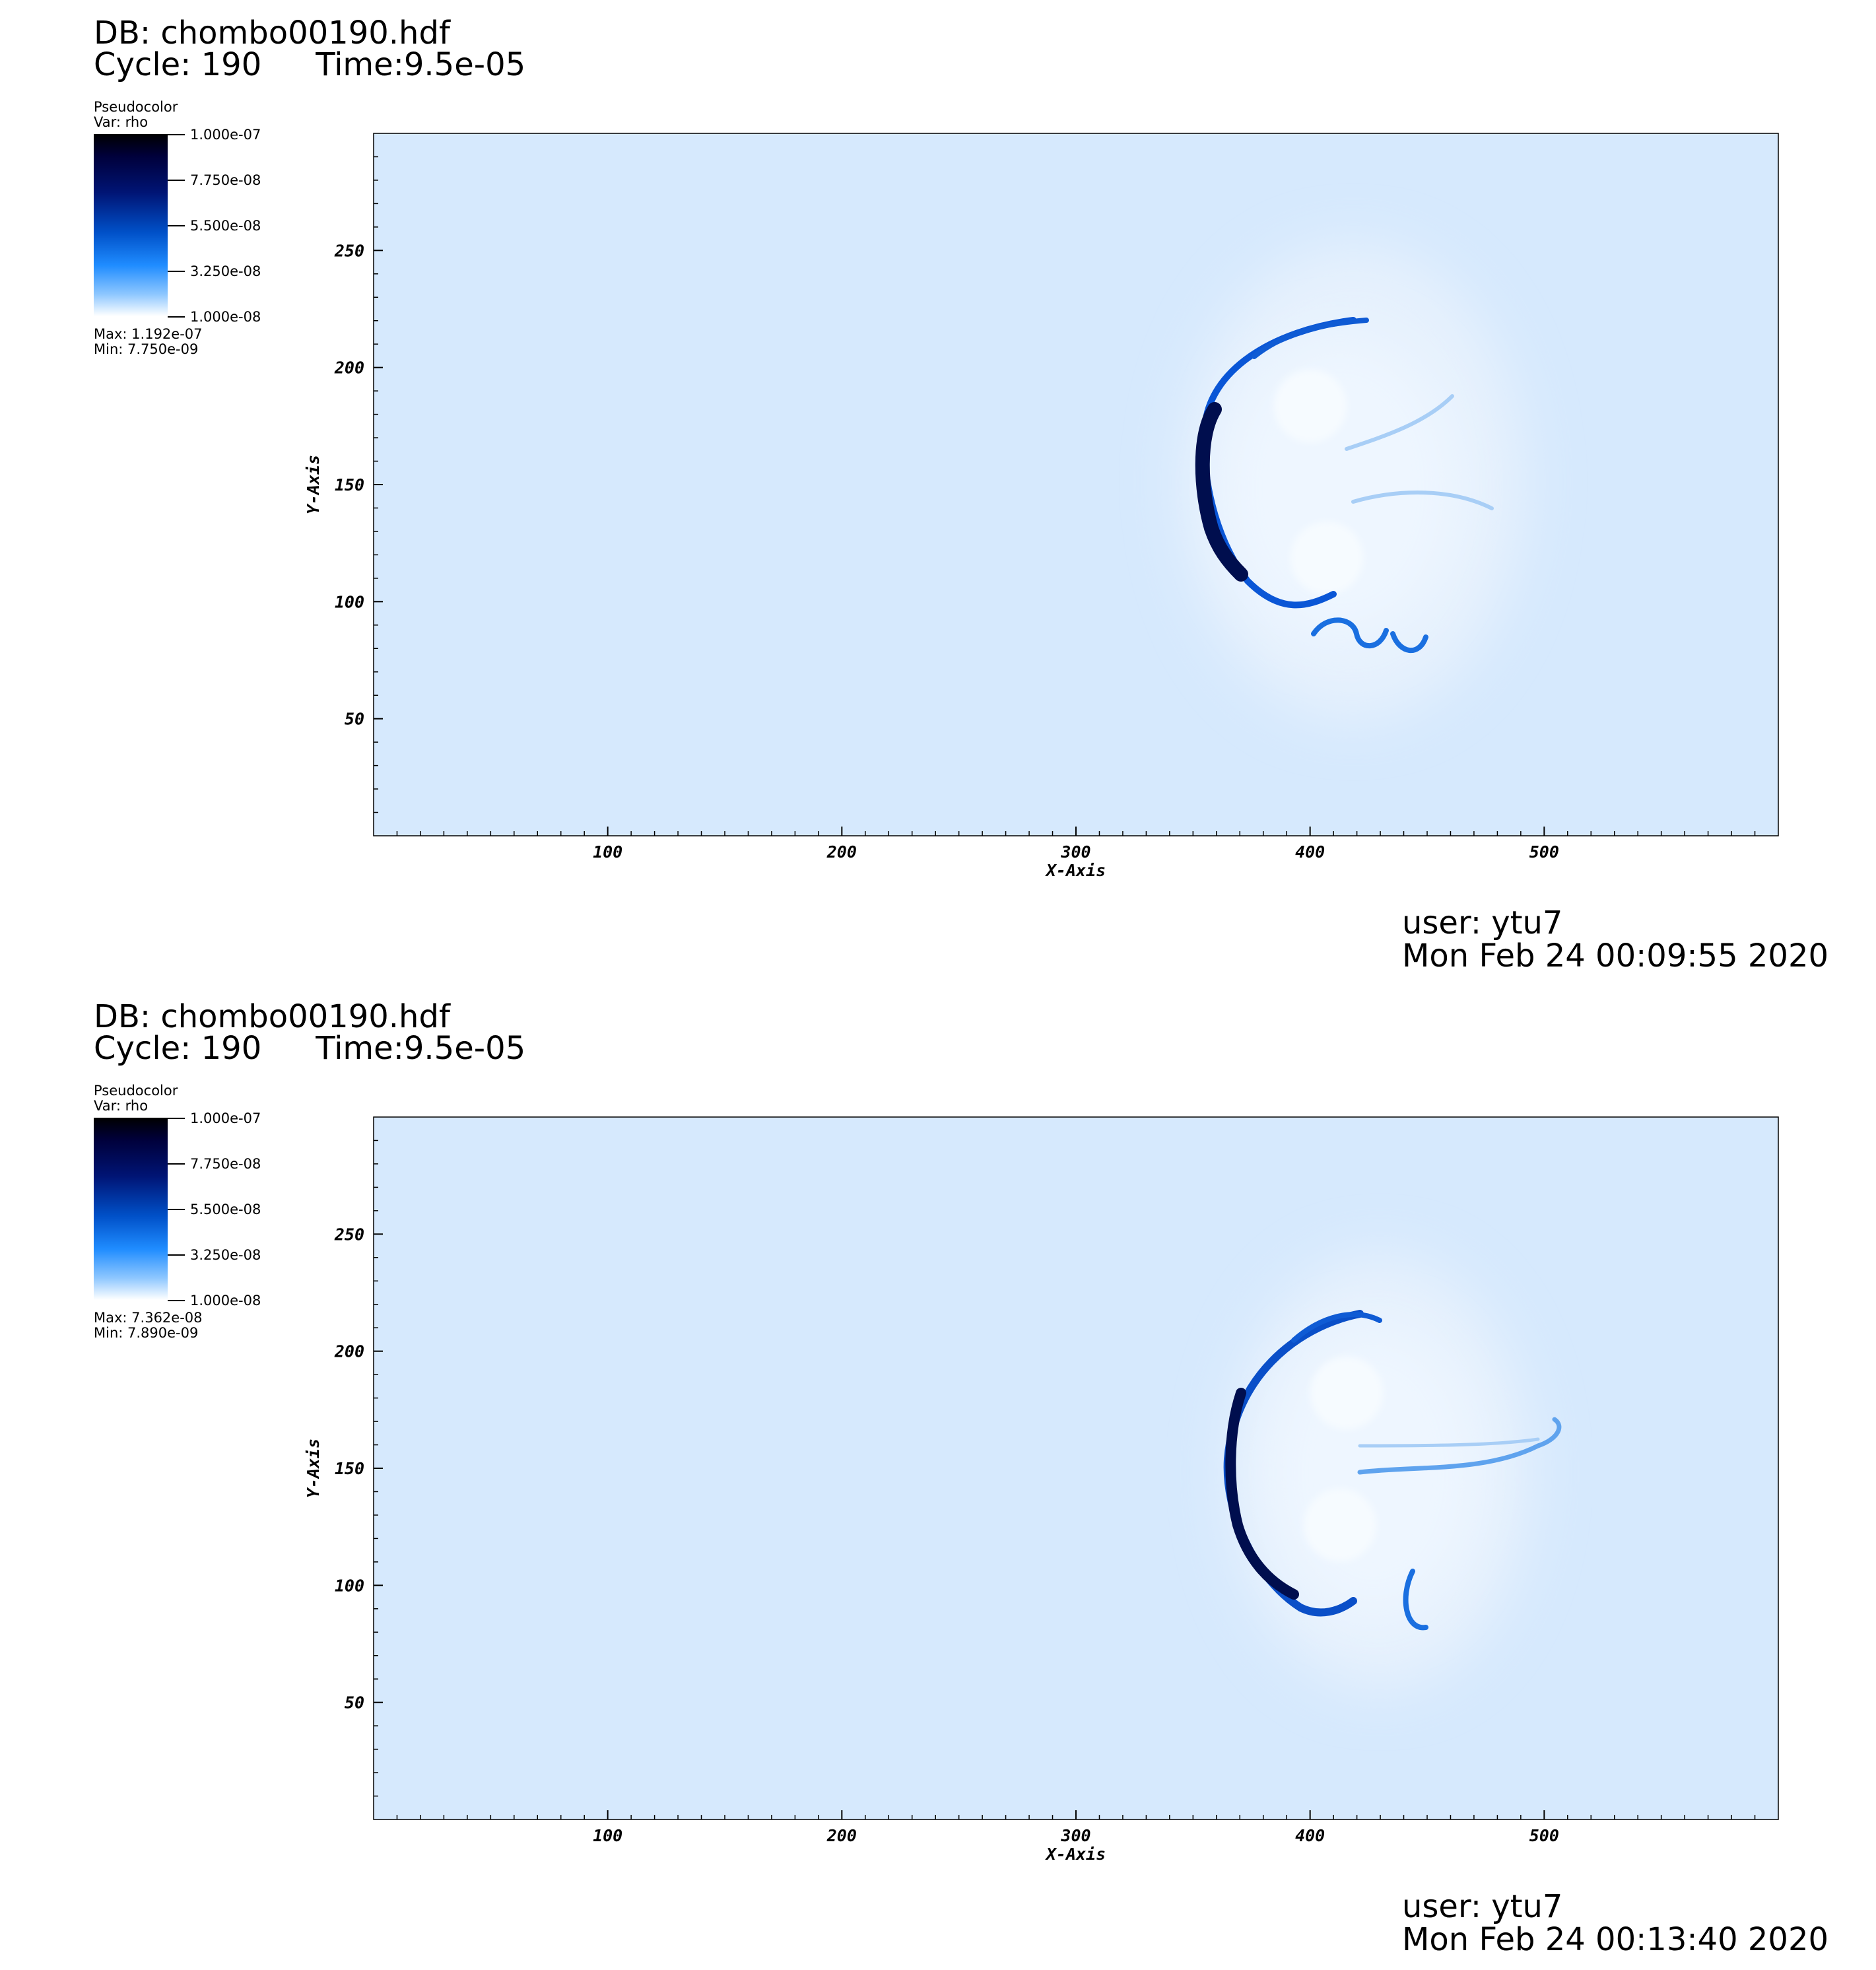 The image size is (1876, 1970). Describe the element at coordinates (148, 334) in the screenshot. I see `legend-max: Max: 1.192e-07` at that location.